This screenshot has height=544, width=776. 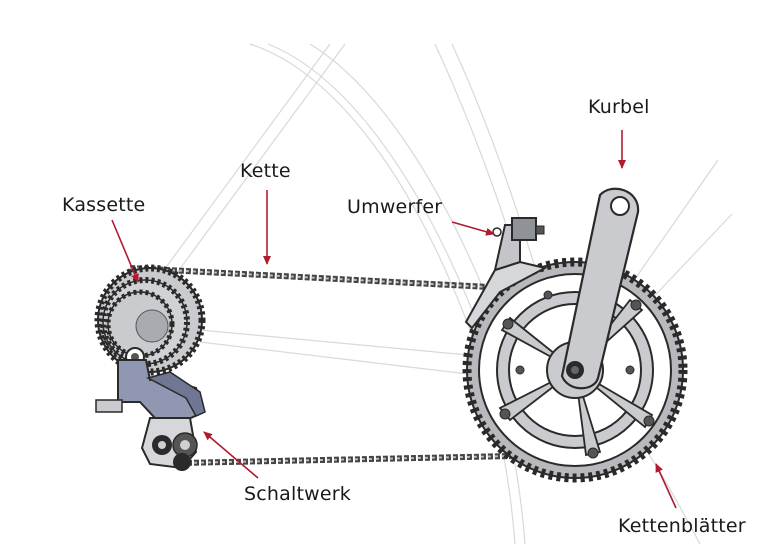 I want to click on label-schaltwerk: Schaltwerk, so click(x=297, y=494).